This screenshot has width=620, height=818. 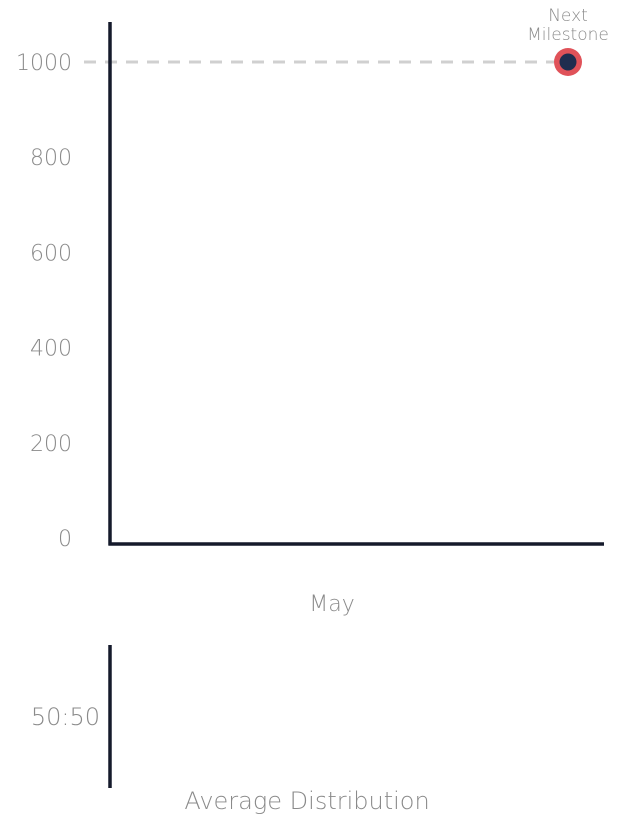 I want to click on y-tick-label: 400, so click(x=51, y=349).